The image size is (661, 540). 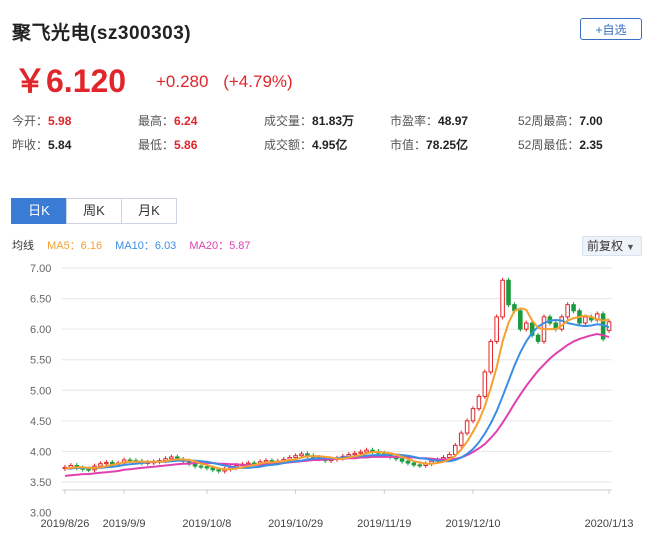 What do you see at coordinates (41, 120) in the screenshot?
I see `stat-open: 今开：5.98` at bounding box center [41, 120].